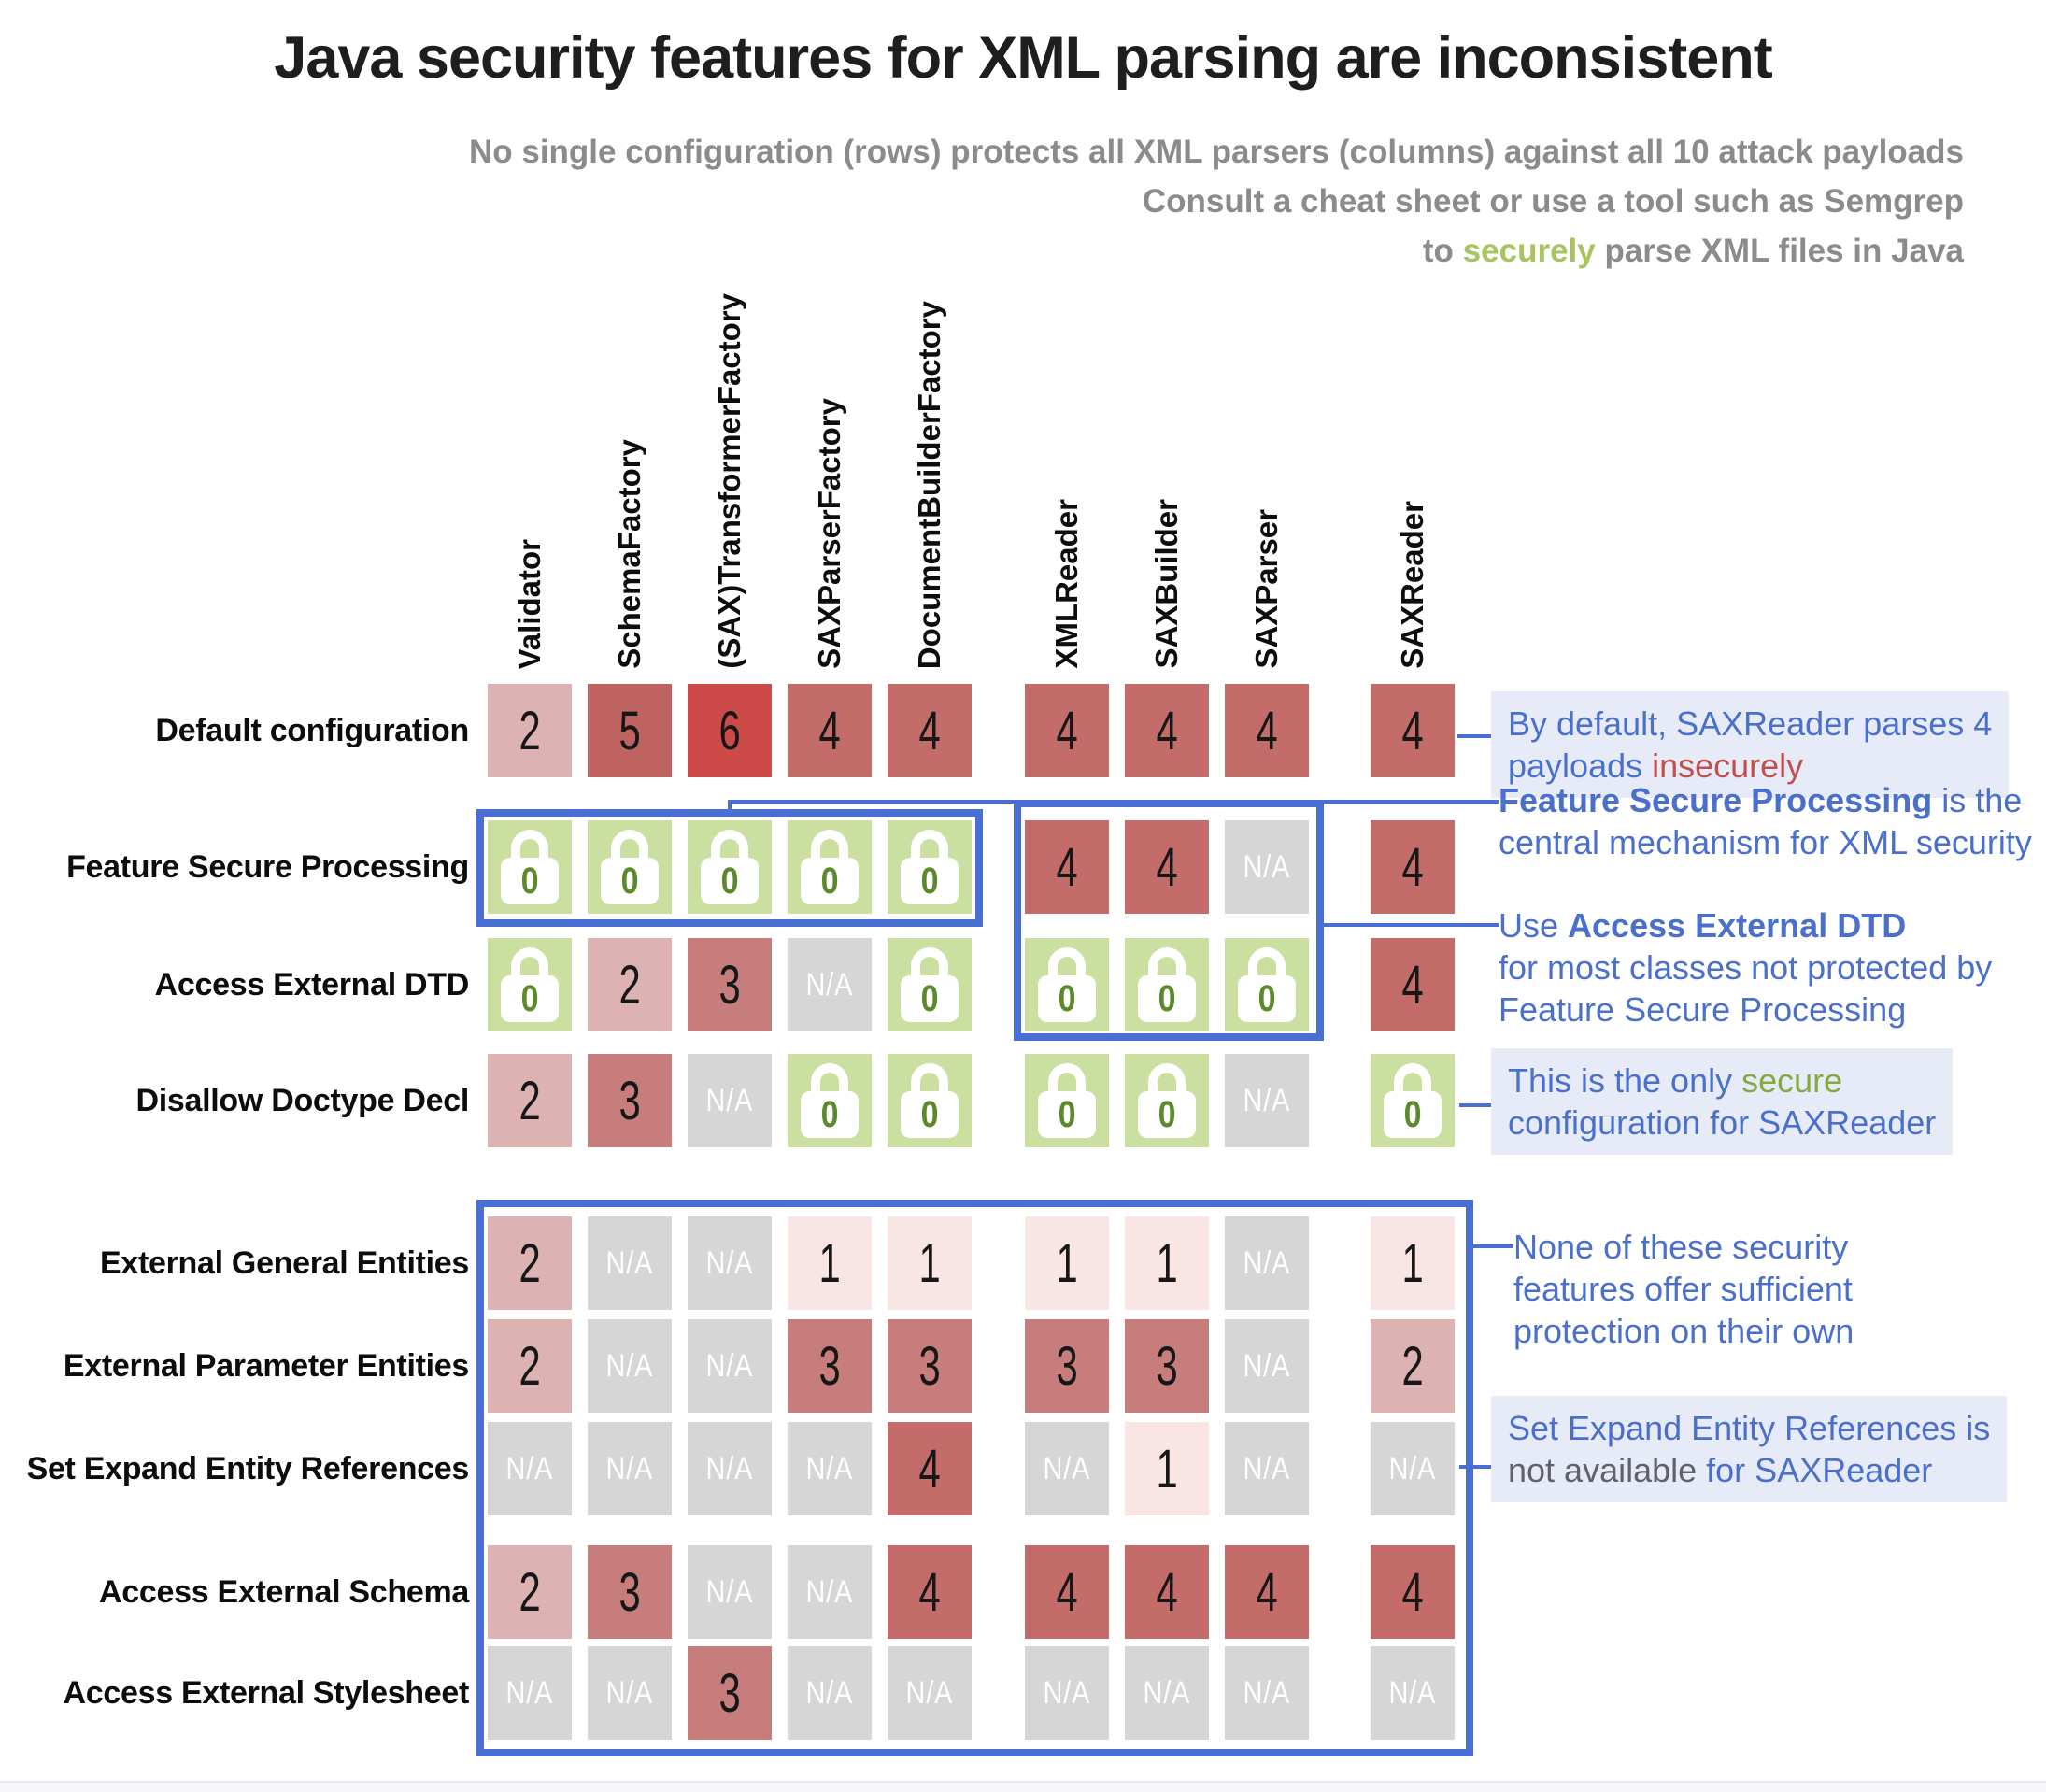  I want to click on subtitle-line-3-prefix: to, so click(1442, 251).